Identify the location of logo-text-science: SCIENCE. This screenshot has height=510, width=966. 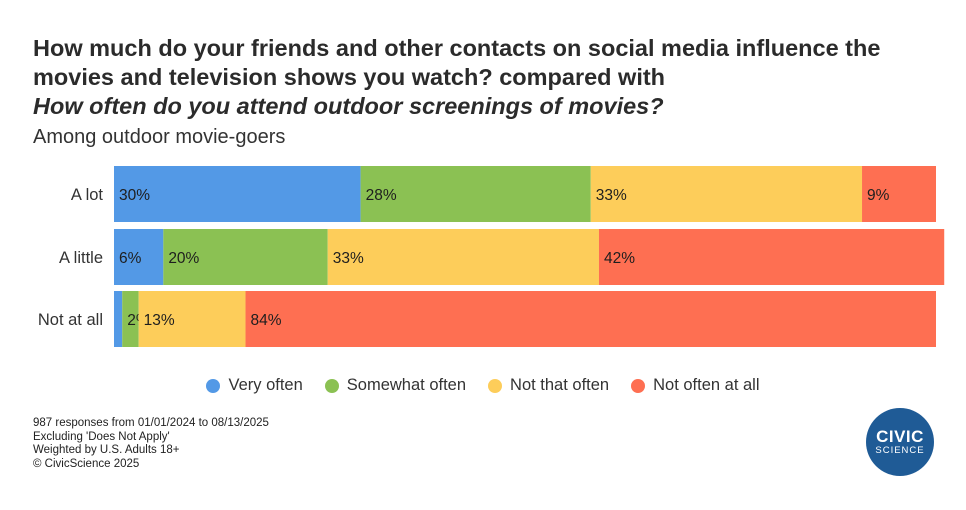
(900, 450).